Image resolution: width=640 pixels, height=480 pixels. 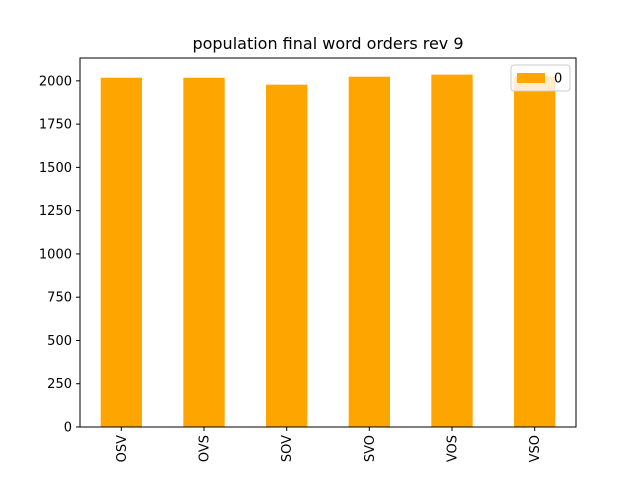 What do you see at coordinates (205, 448) in the screenshot?
I see `x-tick-label: OVS` at bounding box center [205, 448].